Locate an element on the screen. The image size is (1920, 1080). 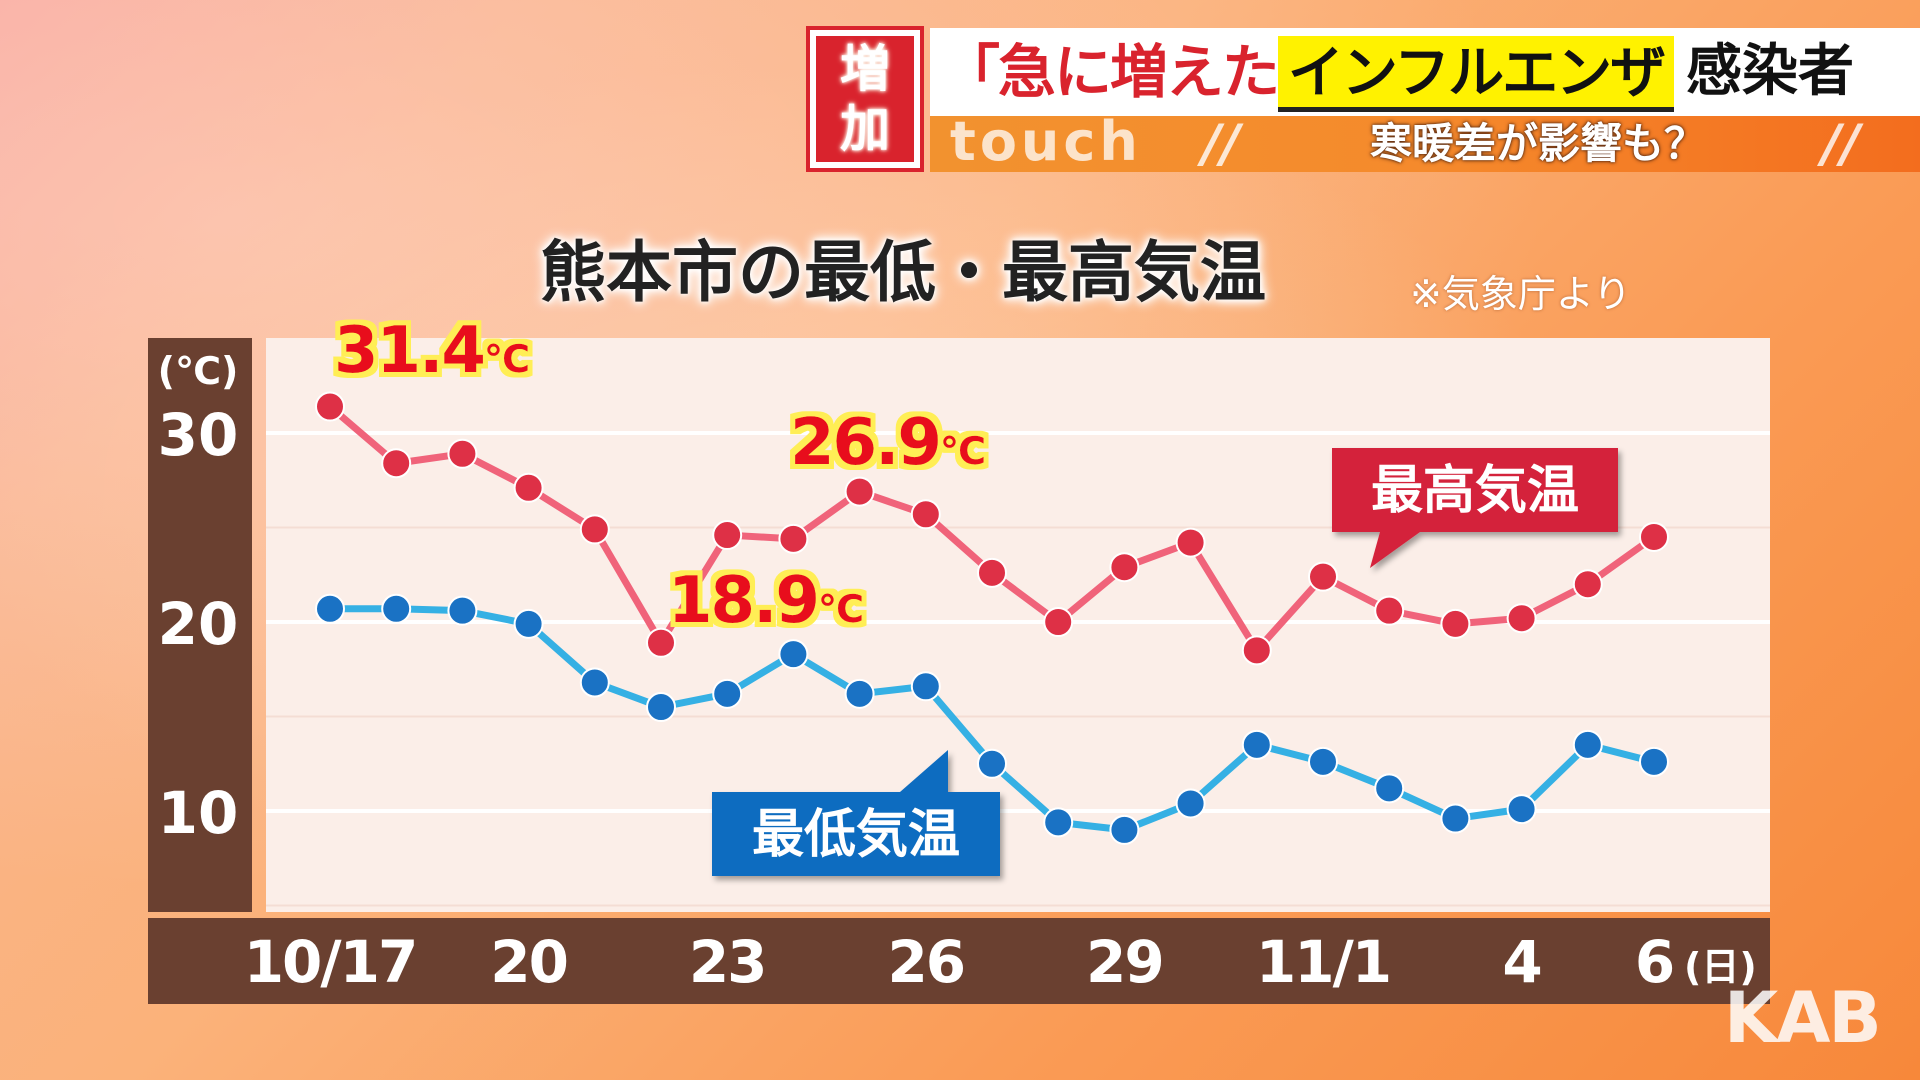
source-note: ※気象庁より is located at coordinates (1521, 294).